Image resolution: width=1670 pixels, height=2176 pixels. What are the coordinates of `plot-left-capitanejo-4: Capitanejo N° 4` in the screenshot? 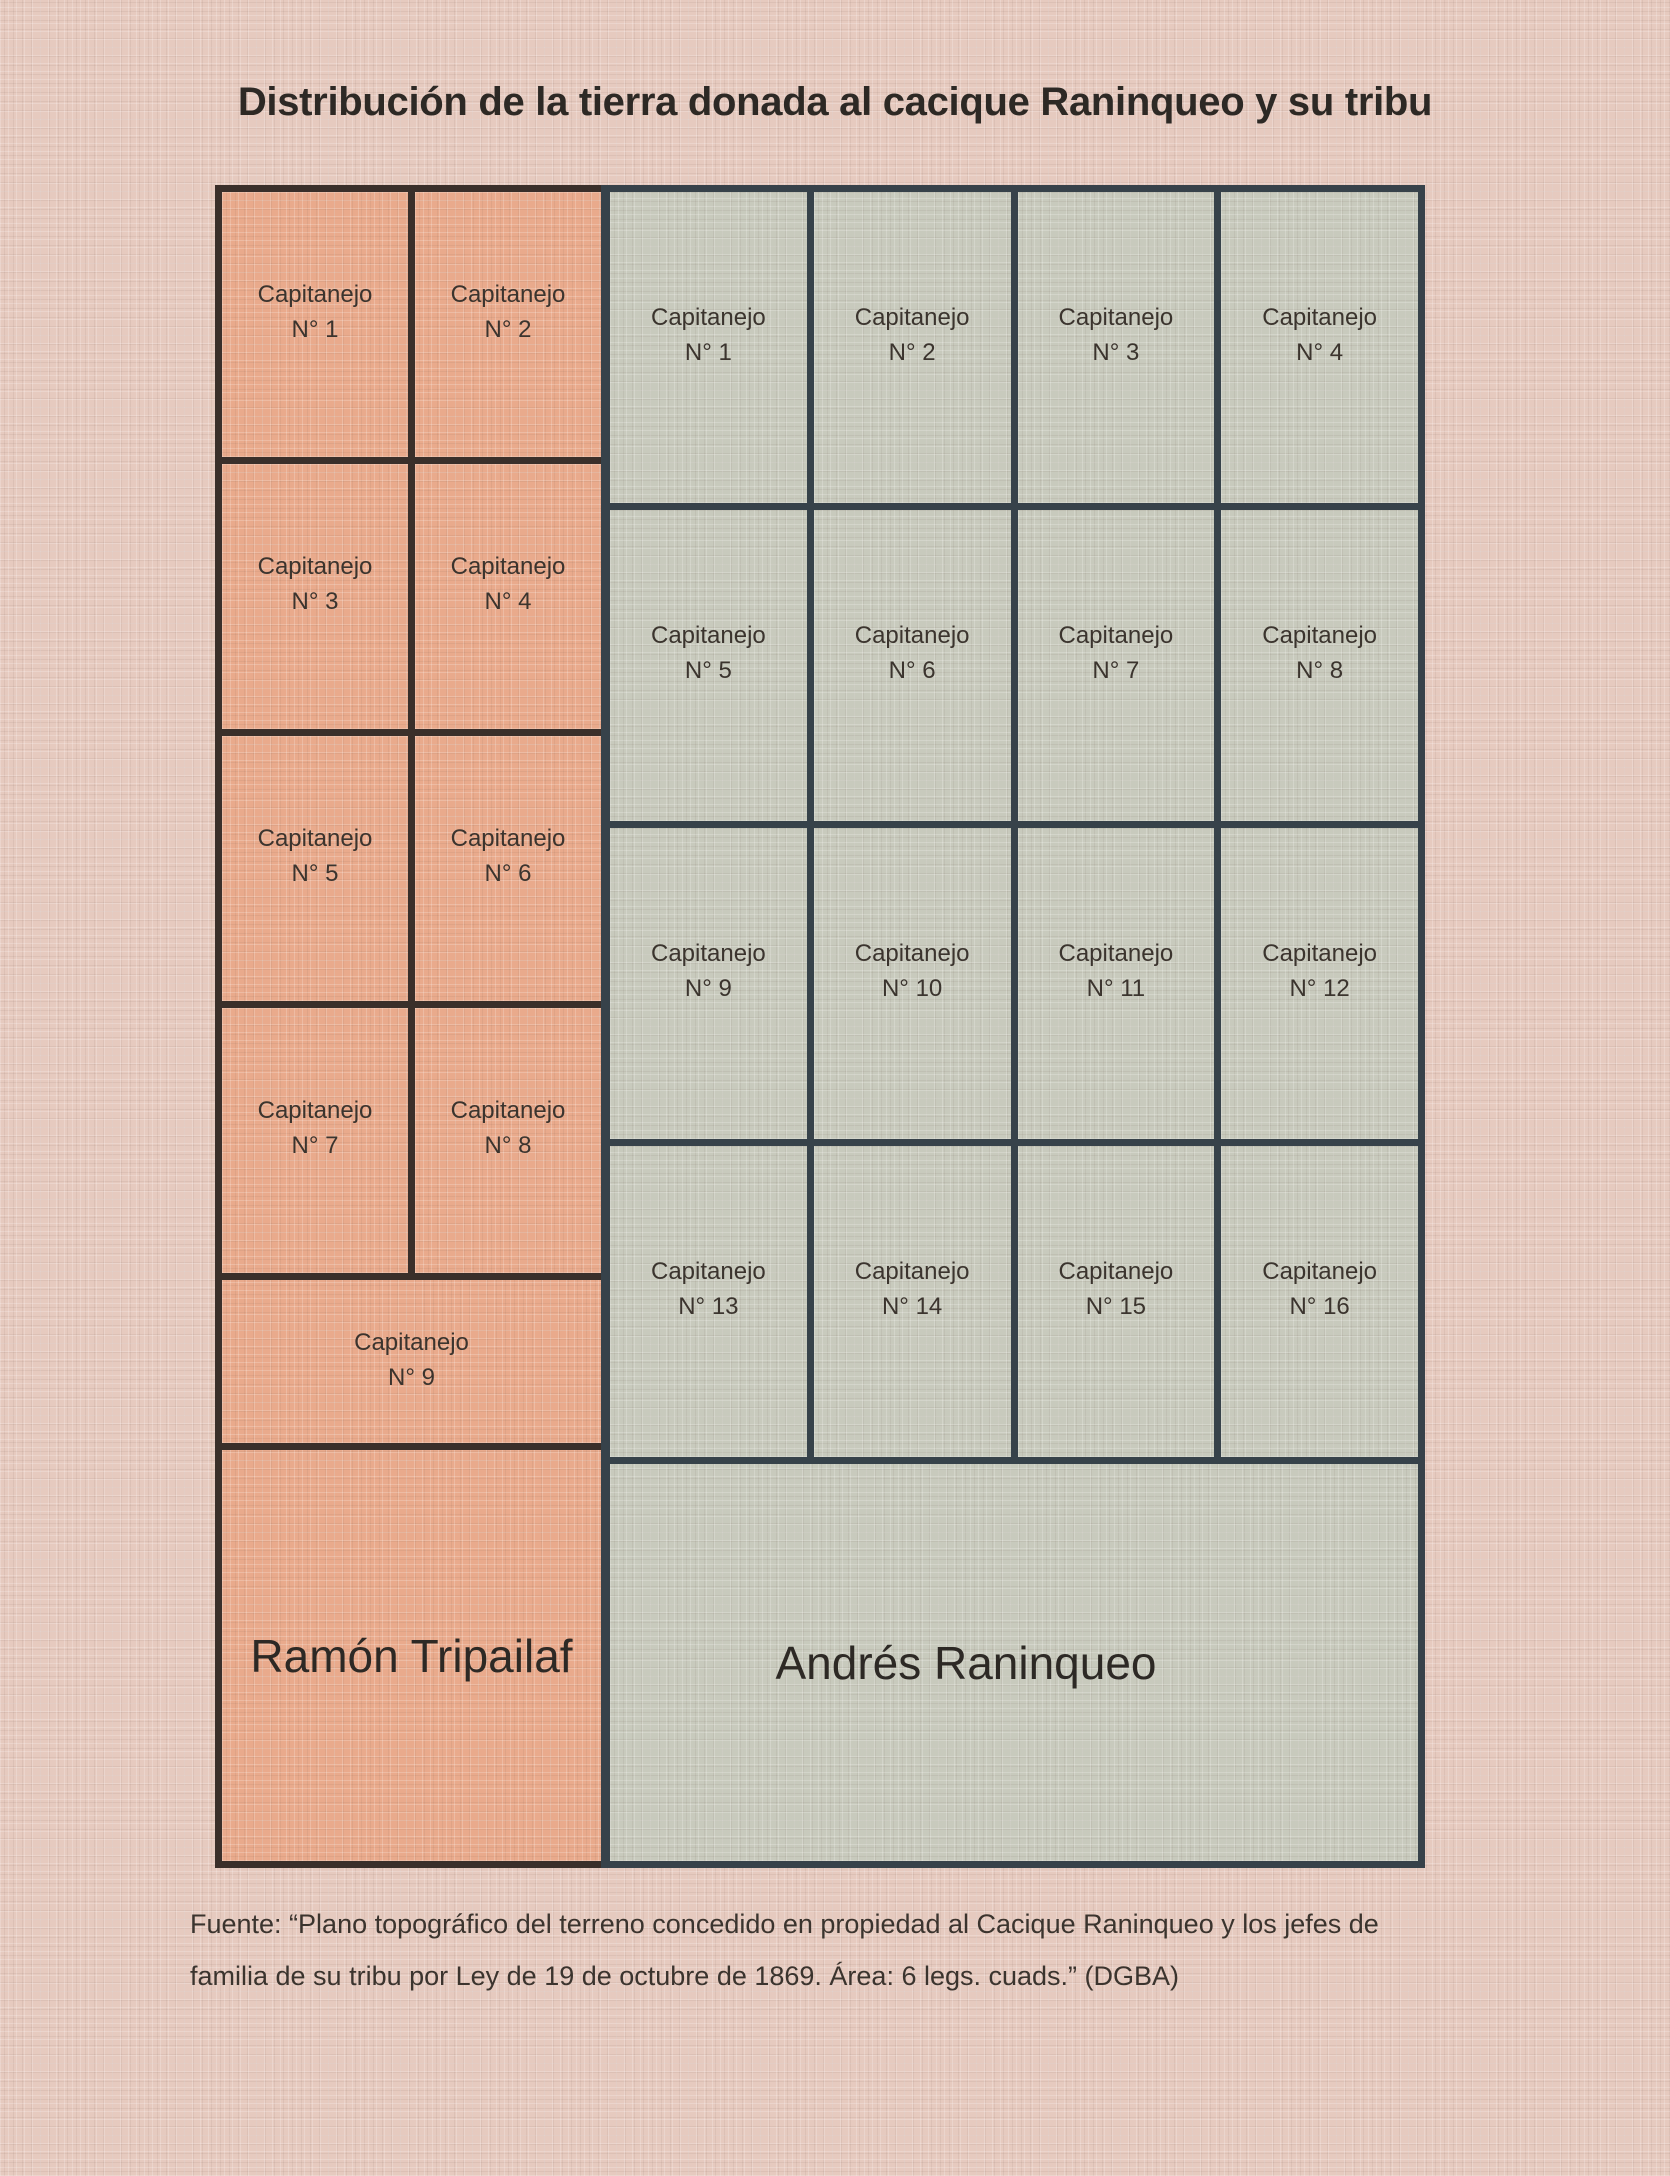 It's located at (508, 596).